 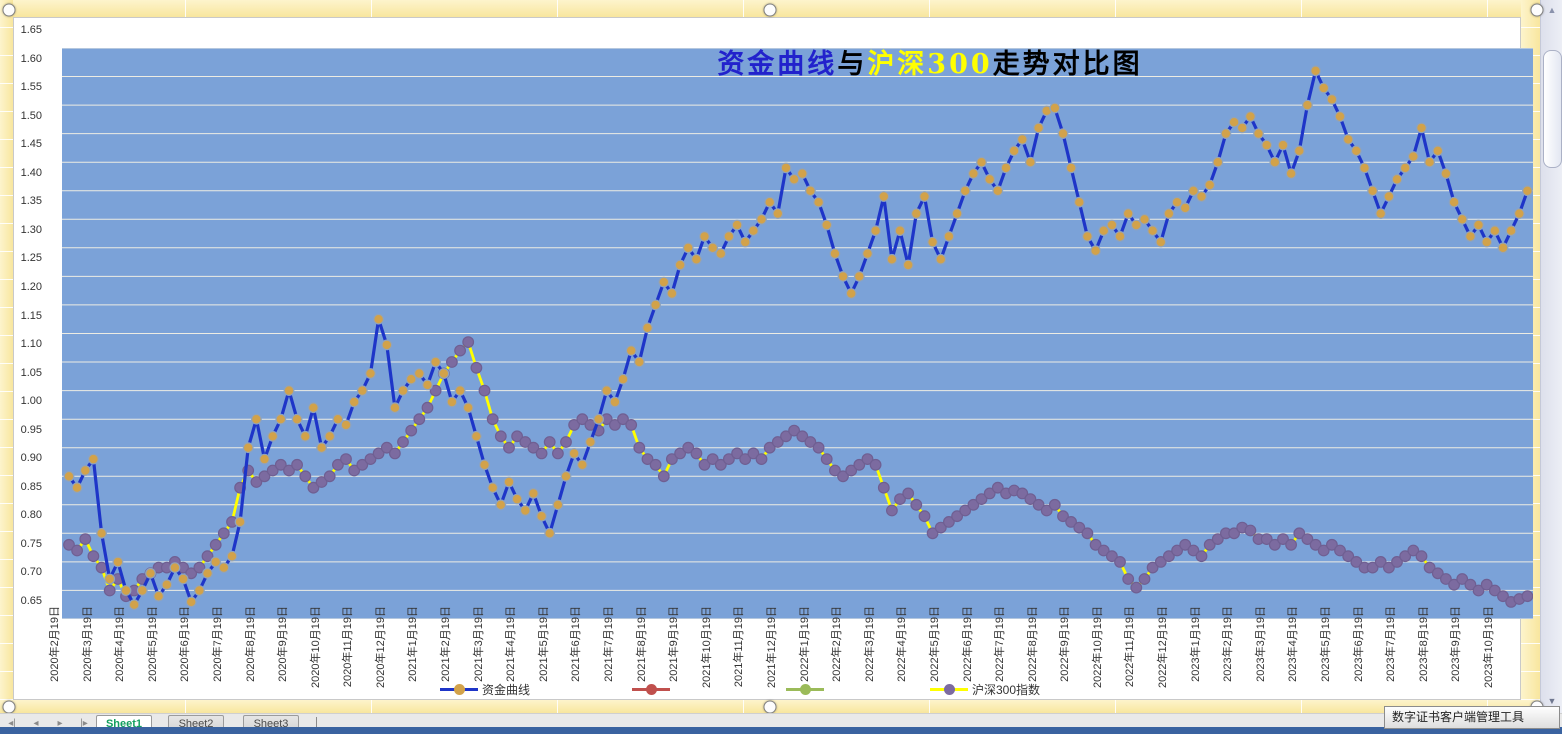 I want to click on x-axis-label: 2020年12月19日, so click(x=380, y=647).